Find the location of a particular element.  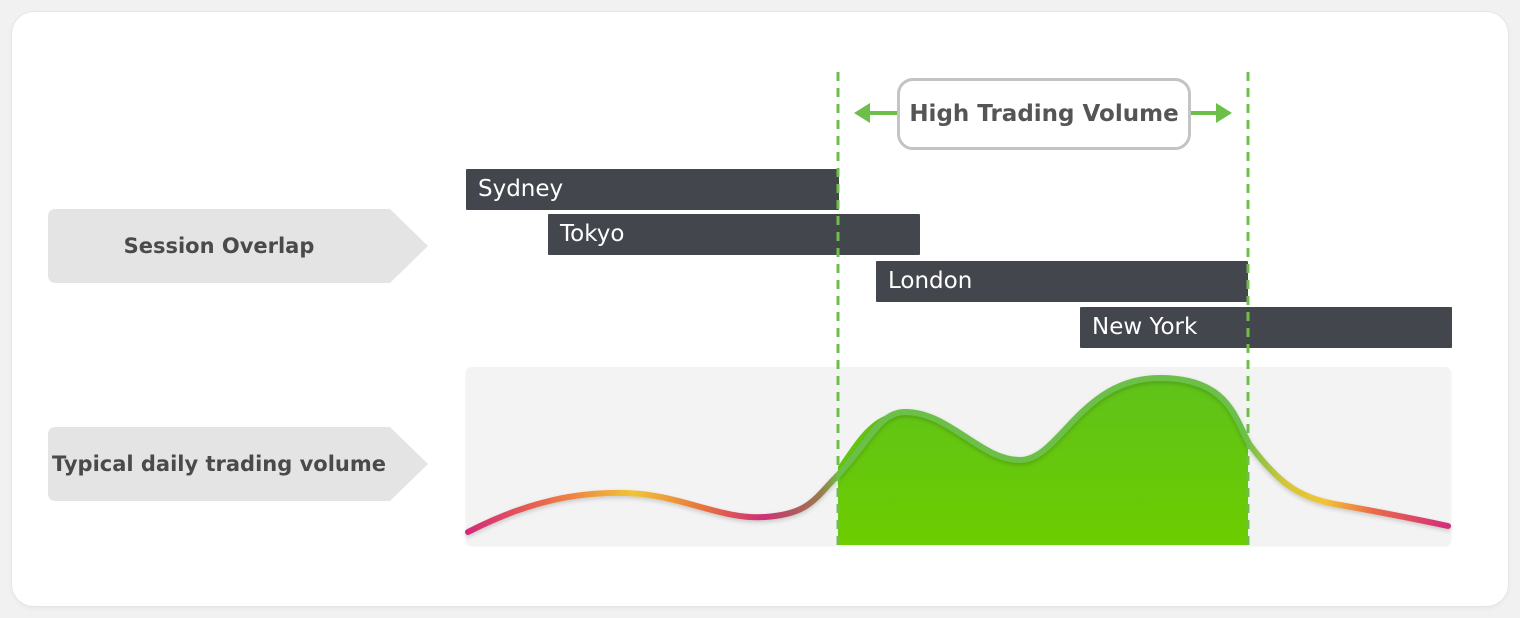

daily-volume-label: Typical daily trading volume is located at coordinates (219, 464).